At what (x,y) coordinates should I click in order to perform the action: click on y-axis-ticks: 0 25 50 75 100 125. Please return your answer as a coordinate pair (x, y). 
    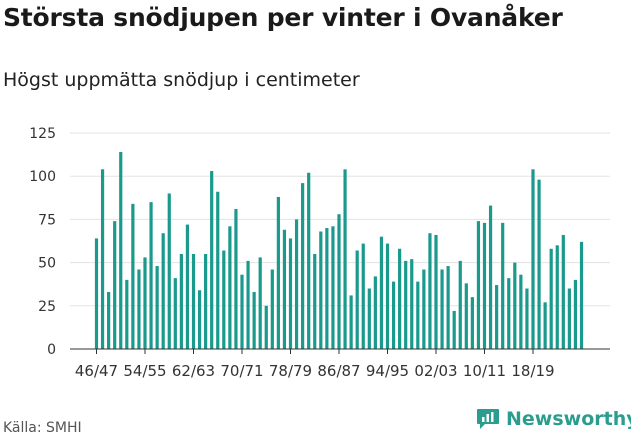
    Looking at the image, I should click on (42, 242).